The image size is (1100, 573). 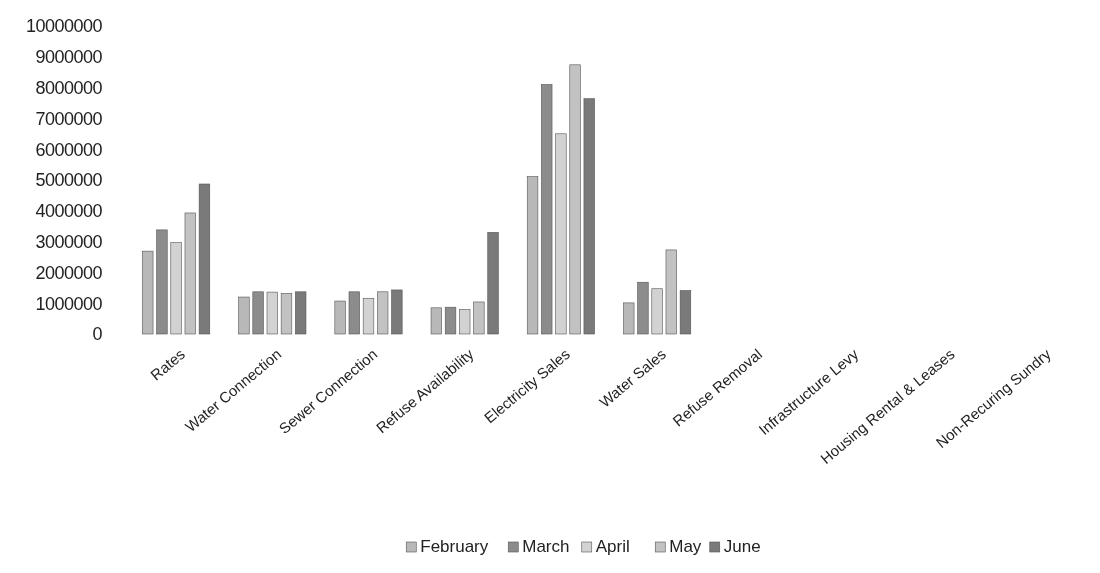 I want to click on y-tick-label: 7000000, so click(x=69, y=118).